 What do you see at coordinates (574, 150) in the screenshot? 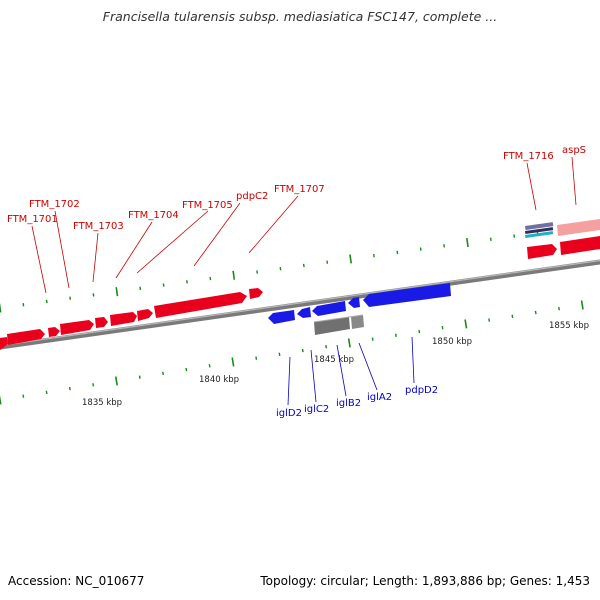
I see `gene-label-asps: aspS` at bounding box center [574, 150].